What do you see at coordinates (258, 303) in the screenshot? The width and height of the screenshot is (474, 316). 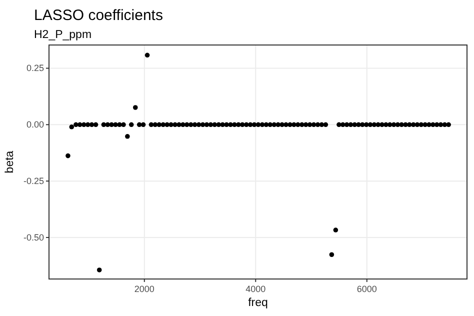 I see `x-axis-title: freq` at bounding box center [258, 303].